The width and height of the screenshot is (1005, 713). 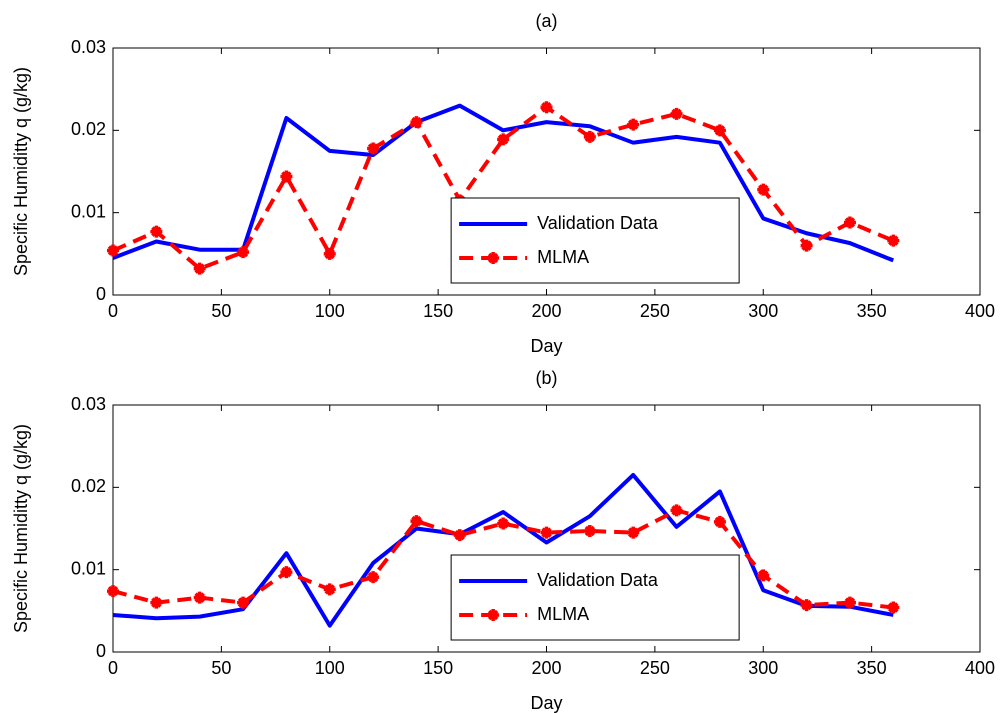 What do you see at coordinates (547, 378) in the screenshot?
I see `chart-title: (b)` at bounding box center [547, 378].